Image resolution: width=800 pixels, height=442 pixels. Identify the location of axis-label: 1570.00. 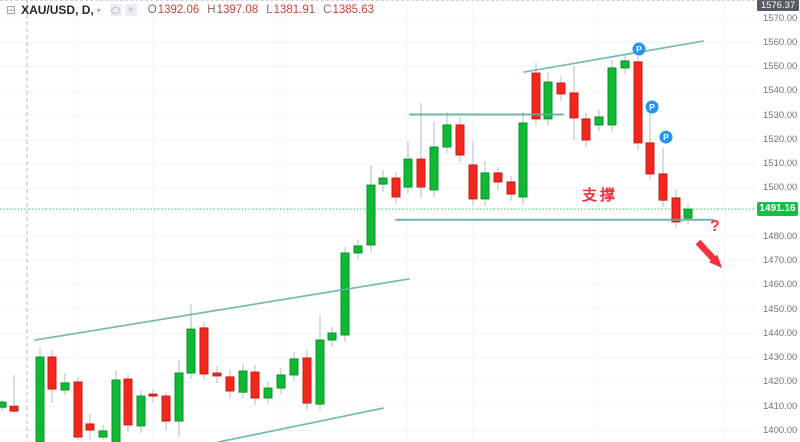
(780, 18).